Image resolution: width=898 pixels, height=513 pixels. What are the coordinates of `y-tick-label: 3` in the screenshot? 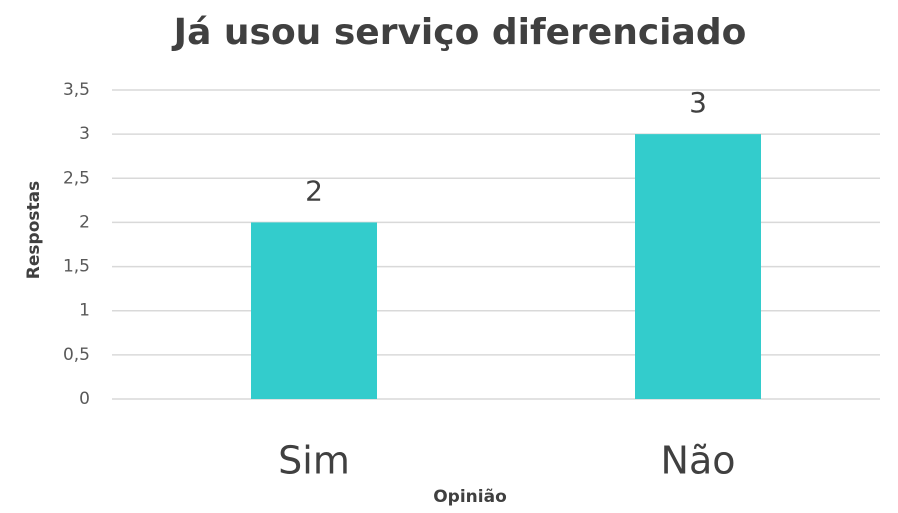 It's located at (84, 134).